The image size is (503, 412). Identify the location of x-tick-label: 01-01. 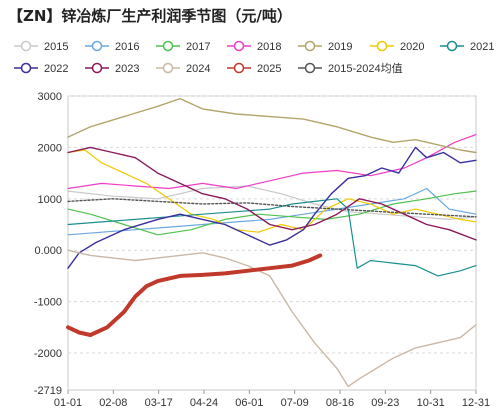
(68, 403).